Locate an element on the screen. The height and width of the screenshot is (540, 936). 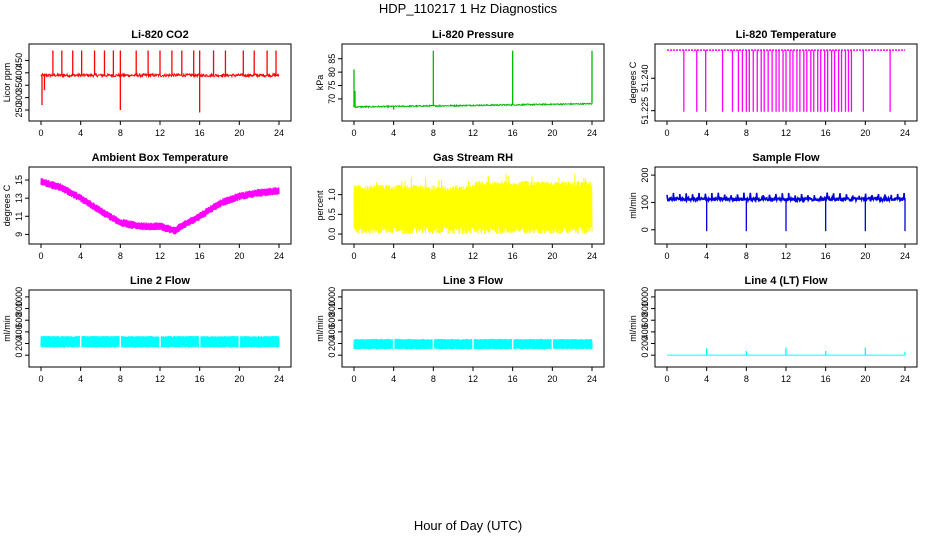
chart-title: Line 3 Flow is located at coordinates (473, 281).